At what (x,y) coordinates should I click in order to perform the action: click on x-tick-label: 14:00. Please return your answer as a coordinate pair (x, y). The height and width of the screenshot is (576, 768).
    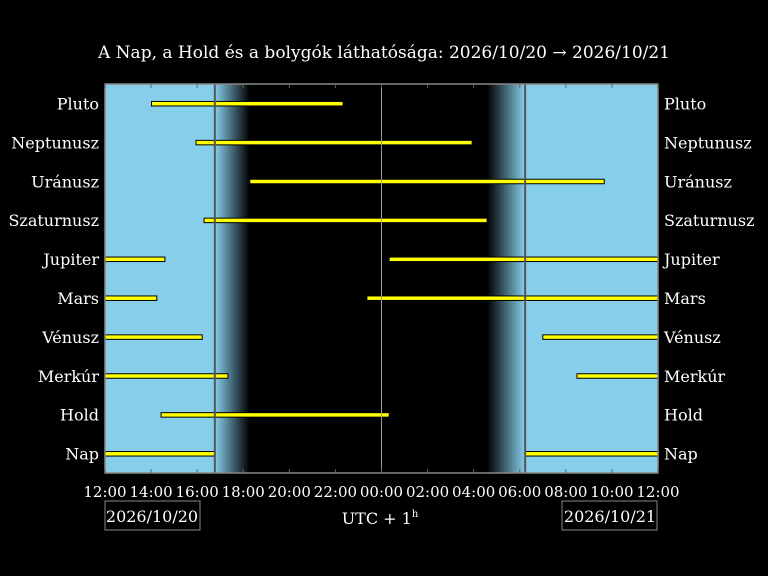
    Looking at the image, I should click on (150, 492).